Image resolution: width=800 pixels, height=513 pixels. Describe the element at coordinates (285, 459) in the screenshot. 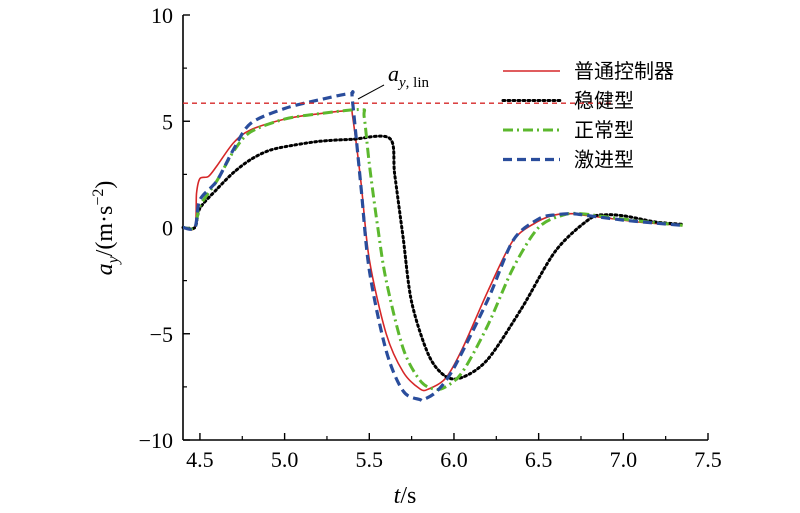

I see `x-tick-label: 5.0` at that location.